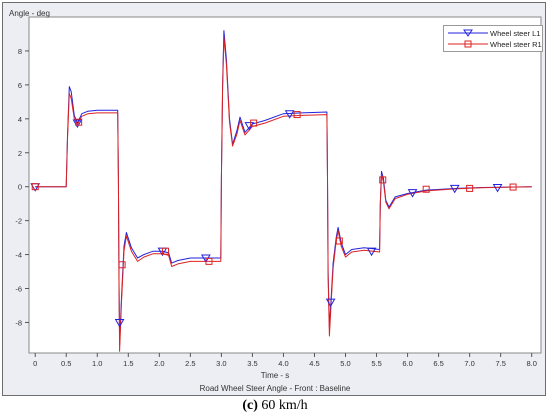 Image resolution: width=550 pixels, height=420 pixels. I want to click on legend-label-r1: Wheel steer R1, so click(516, 44).